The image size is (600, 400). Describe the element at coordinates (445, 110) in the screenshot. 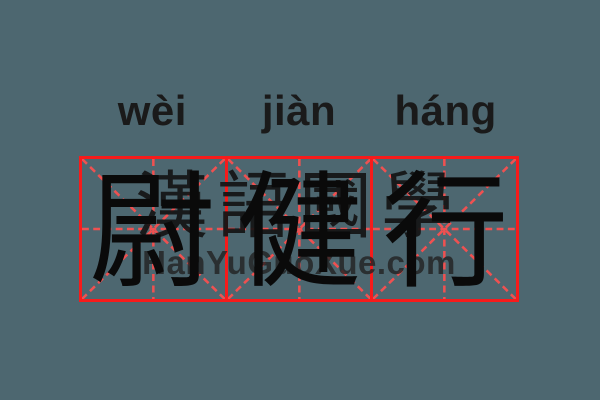

I see `pinyin-syllable-3: háng` at that location.